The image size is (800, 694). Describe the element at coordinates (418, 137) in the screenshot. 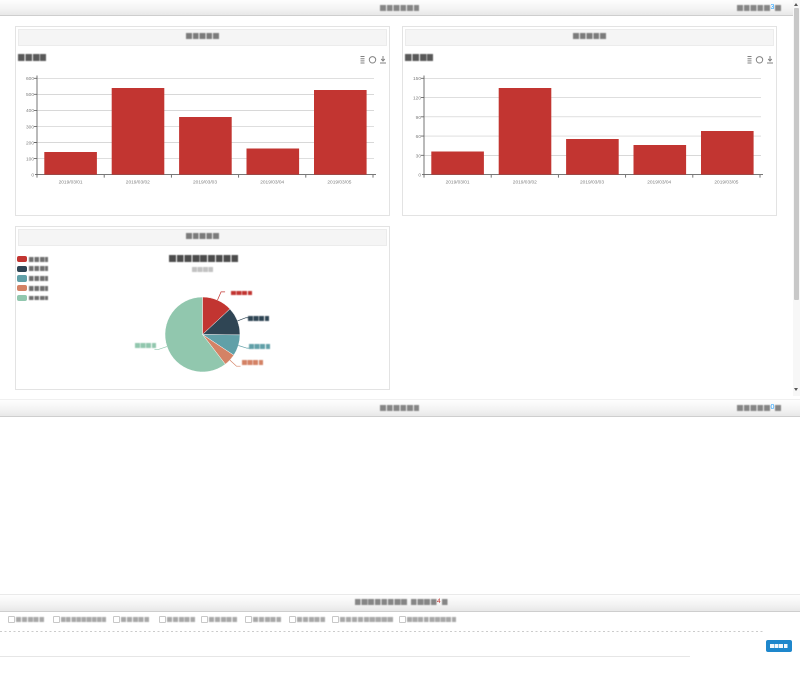

I see `svg-text: 60` at that location.